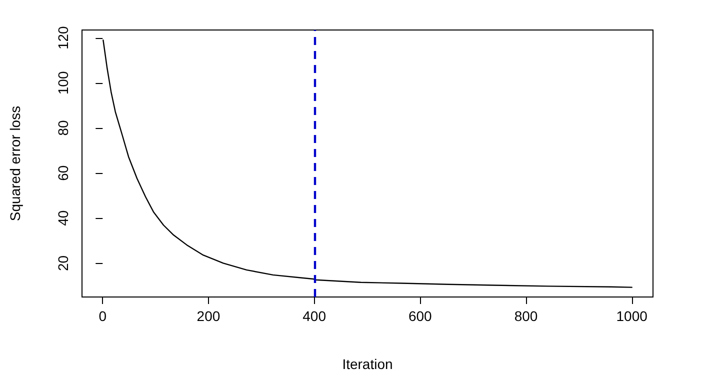 The height and width of the screenshot is (385, 708). What do you see at coordinates (526, 316) in the screenshot?
I see `x-tick-label: 800` at bounding box center [526, 316].